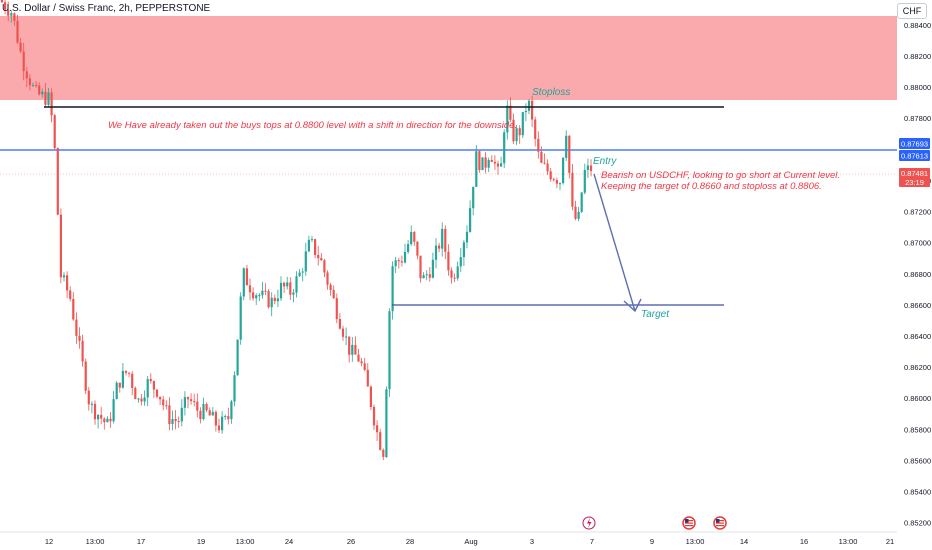 The width and height of the screenshot is (932, 550). Describe the element at coordinates (689, 523) in the screenshot. I see `us-flag-event-icon` at that location.